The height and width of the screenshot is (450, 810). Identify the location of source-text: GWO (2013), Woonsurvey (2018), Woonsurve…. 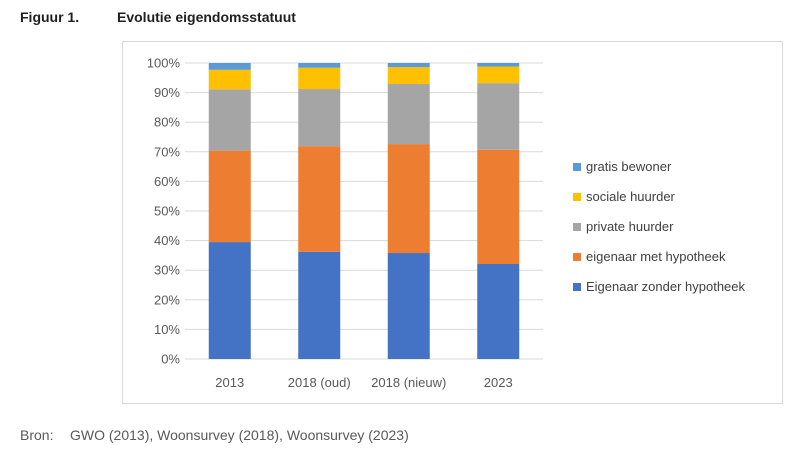
(239, 435).